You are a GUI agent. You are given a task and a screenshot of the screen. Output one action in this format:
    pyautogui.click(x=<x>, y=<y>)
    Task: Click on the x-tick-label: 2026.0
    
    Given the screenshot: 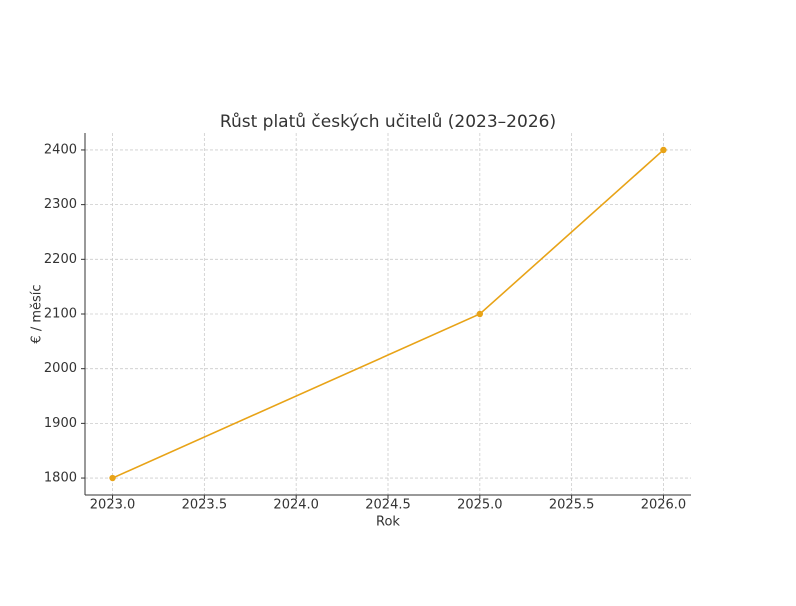 What is the action you would take?
    pyautogui.click(x=664, y=505)
    